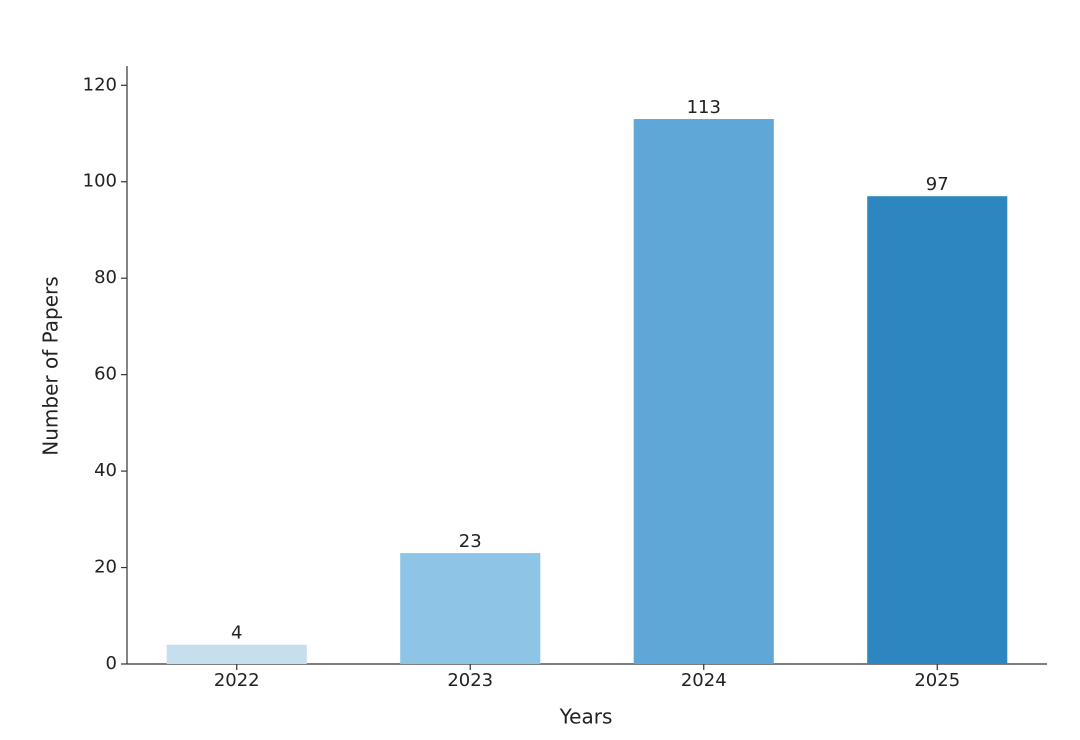 This screenshot has height=740, width=1080. Describe the element at coordinates (51, 365) in the screenshot. I see `y-axis-label: Number of Papers` at that location.